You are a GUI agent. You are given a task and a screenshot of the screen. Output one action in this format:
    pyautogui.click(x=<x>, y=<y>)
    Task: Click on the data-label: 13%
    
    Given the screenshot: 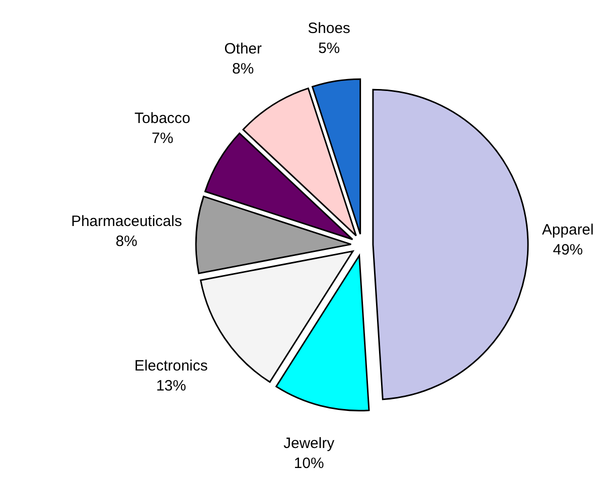 What is the action you would take?
    pyautogui.click(x=171, y=386)
    